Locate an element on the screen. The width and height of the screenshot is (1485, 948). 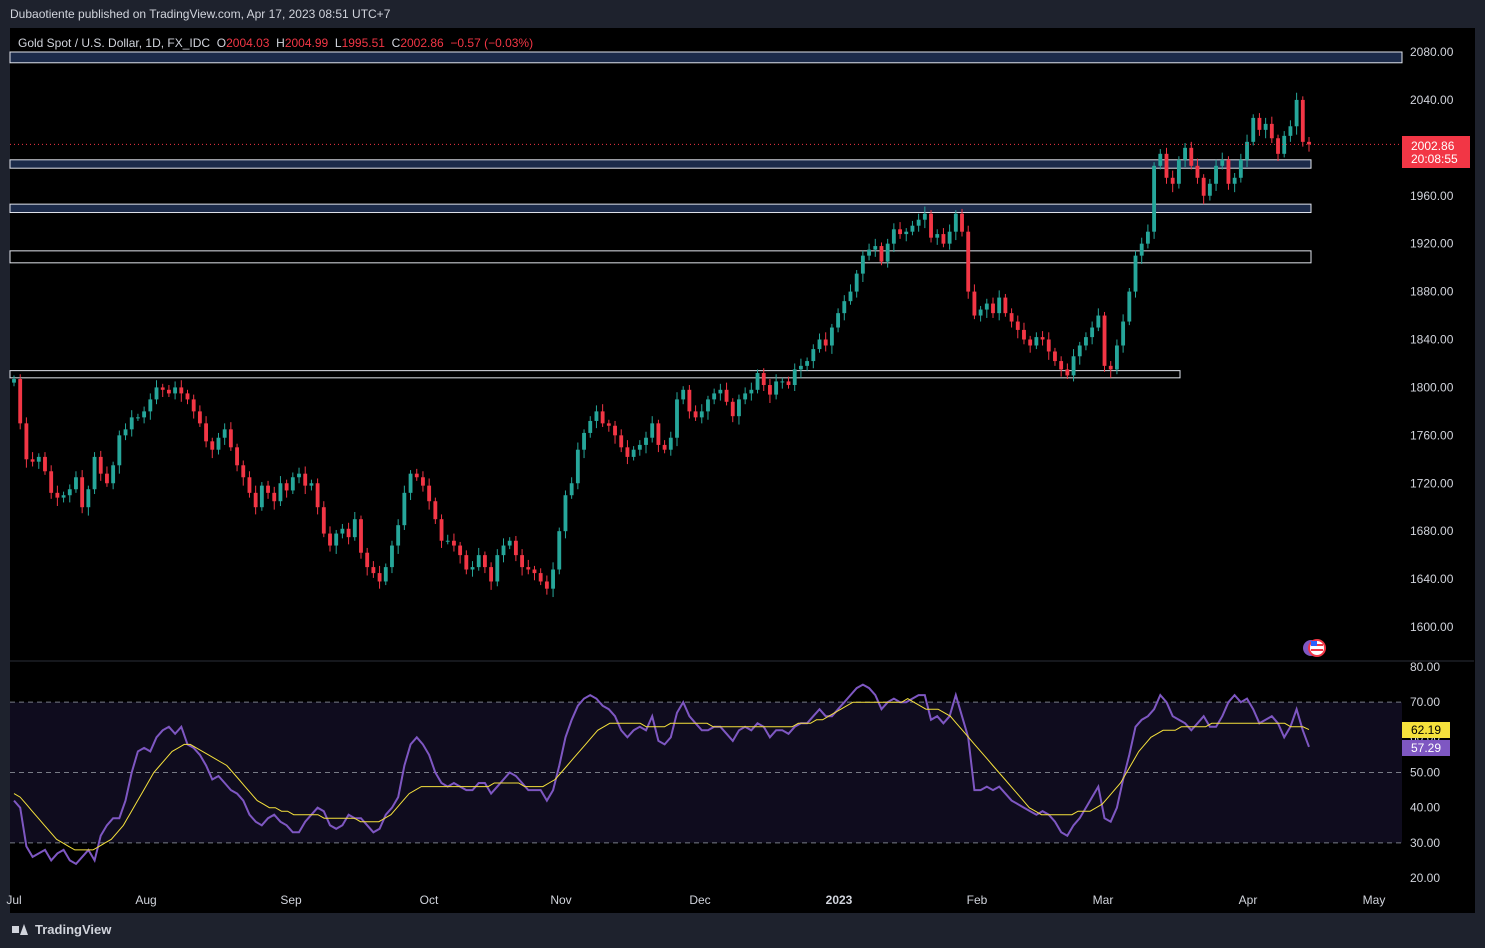
time-tick-label: Sep is located at coordinates (291, 900).